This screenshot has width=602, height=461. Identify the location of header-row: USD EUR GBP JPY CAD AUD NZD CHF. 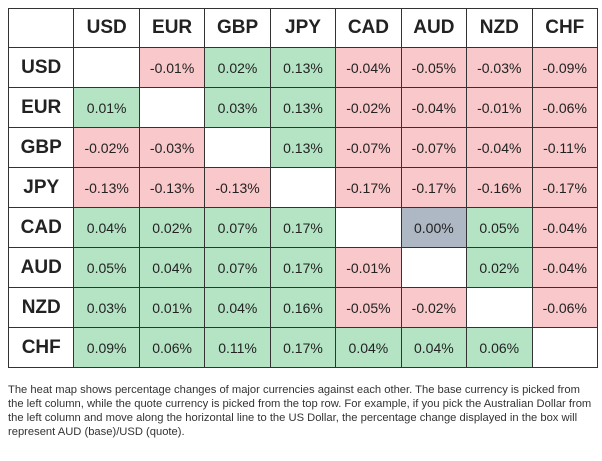
(302, 28).